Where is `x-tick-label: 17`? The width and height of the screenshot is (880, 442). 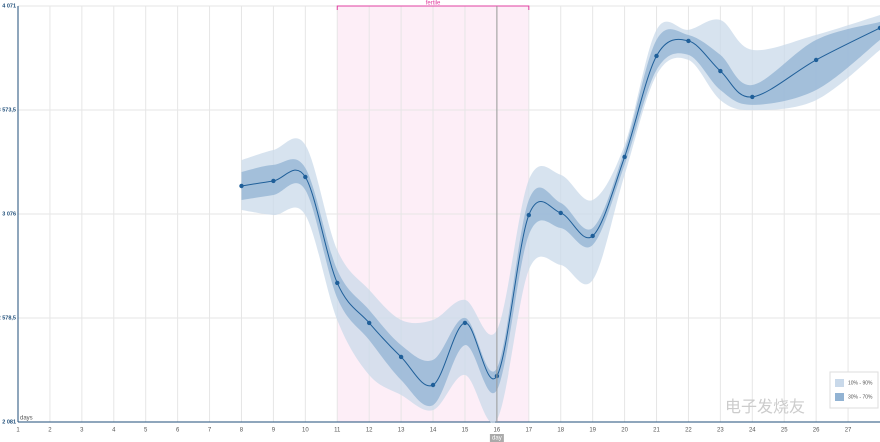 x-tick-label: 17 is located at coordinates (528, 431).